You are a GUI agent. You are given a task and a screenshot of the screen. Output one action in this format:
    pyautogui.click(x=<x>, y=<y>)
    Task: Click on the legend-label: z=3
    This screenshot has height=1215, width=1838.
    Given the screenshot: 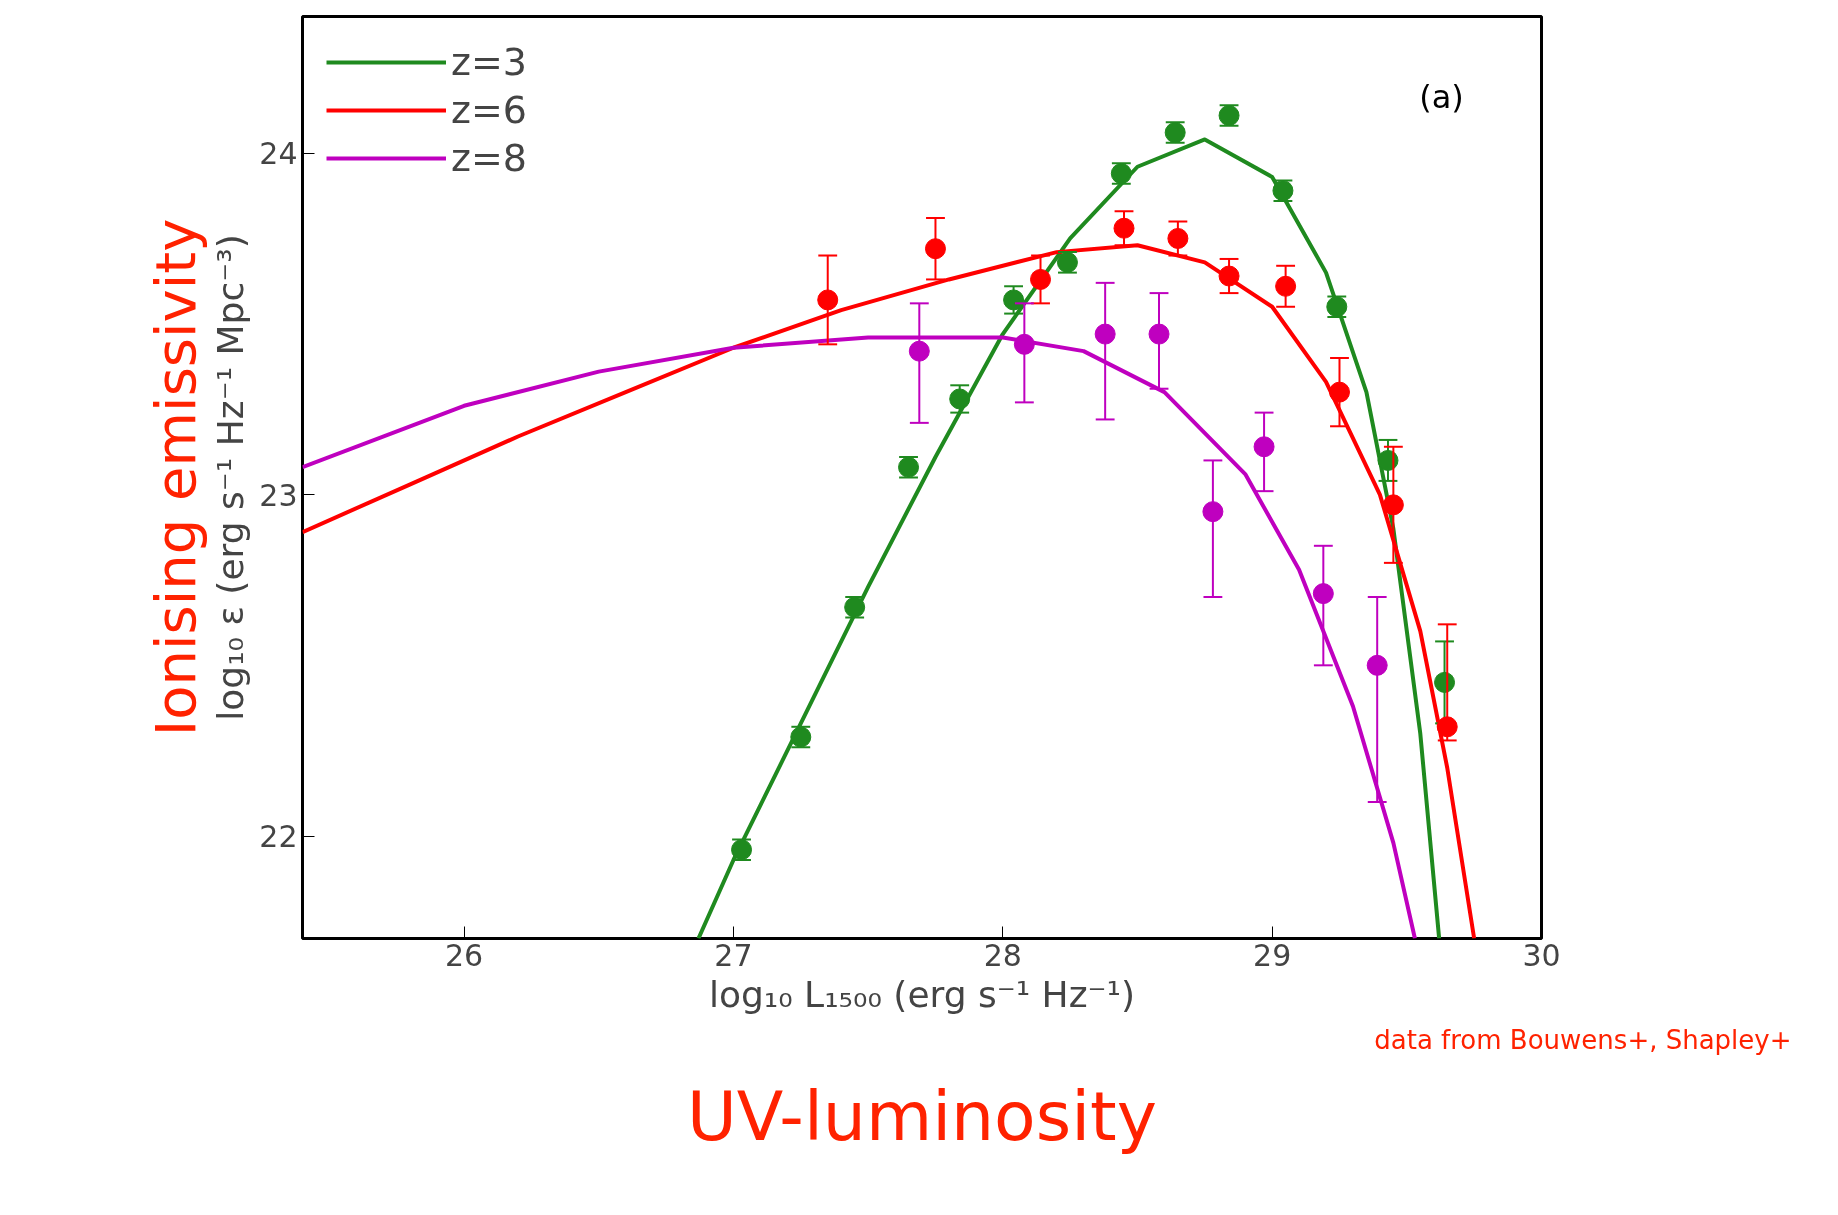 What is the action you would take?
    pyautogui.click(x=489, y=62)
    